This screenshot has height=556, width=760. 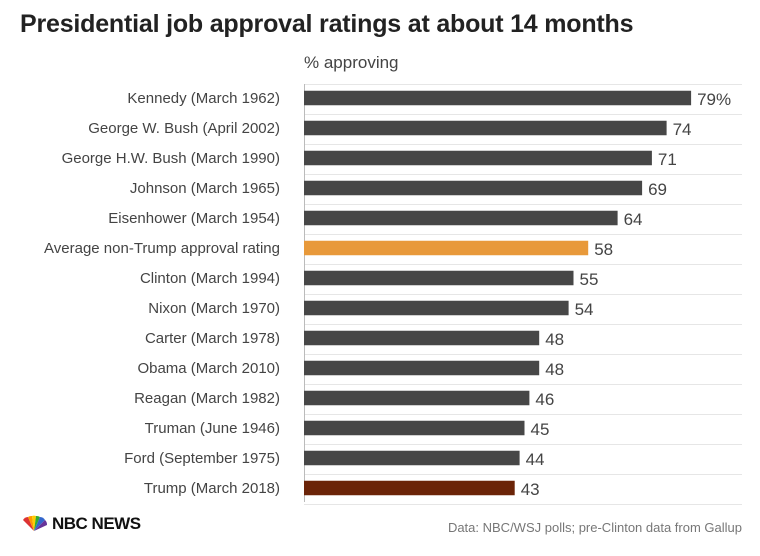 I want to click on data-label: 71, so click(x=667, y=159).